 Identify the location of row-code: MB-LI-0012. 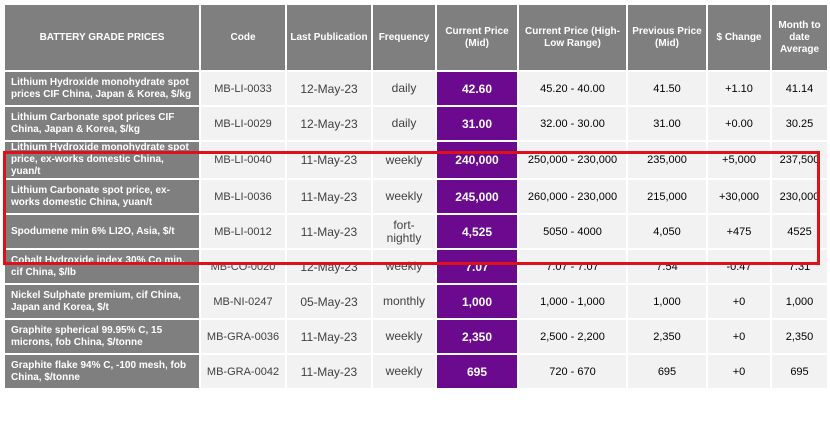
(243, 231).